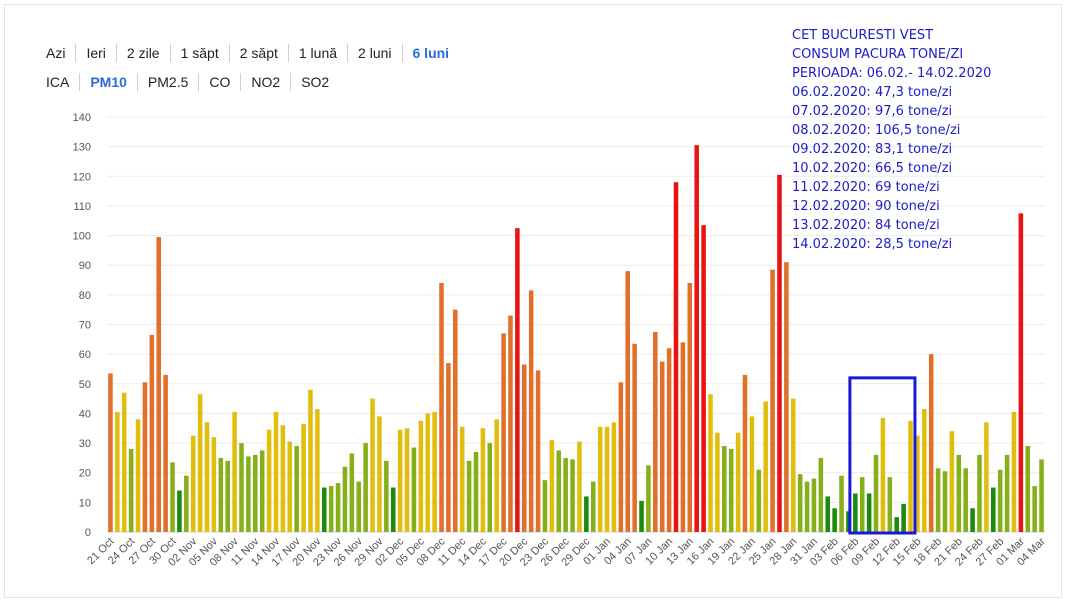 Image resolution: width=1070 pixels, height=603 pixels. What do you see at coordinates (314, 82) in the screenshot?
I see `tab-pollutant-so2: SO2` at bounding box center [314, 82].